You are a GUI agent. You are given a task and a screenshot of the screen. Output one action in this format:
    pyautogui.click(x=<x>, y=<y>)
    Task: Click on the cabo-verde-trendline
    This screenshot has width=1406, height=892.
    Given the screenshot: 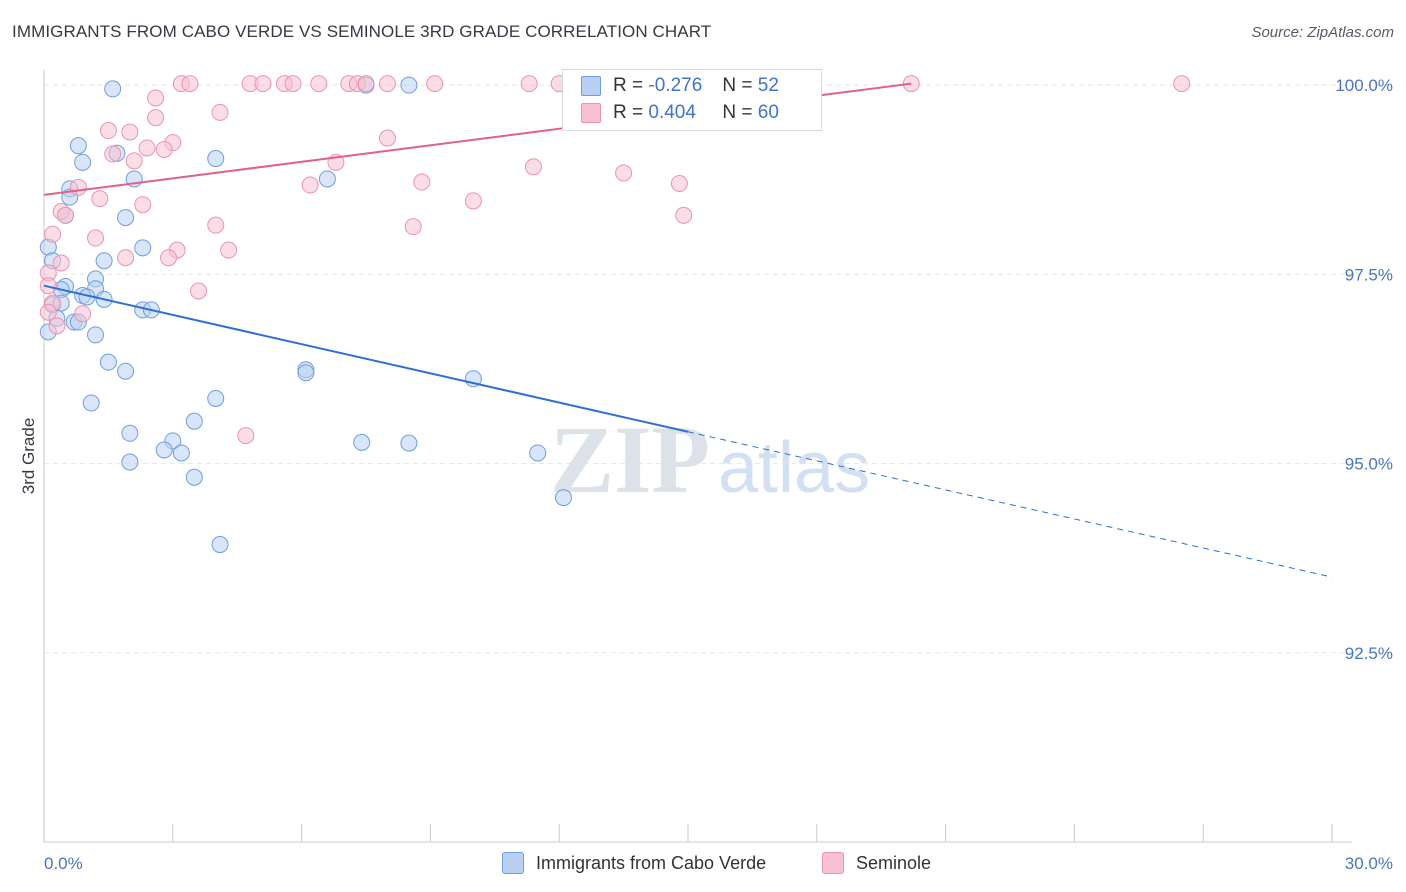 What is the action you would take?
    pyautogui.click(x=366, y=358)
    